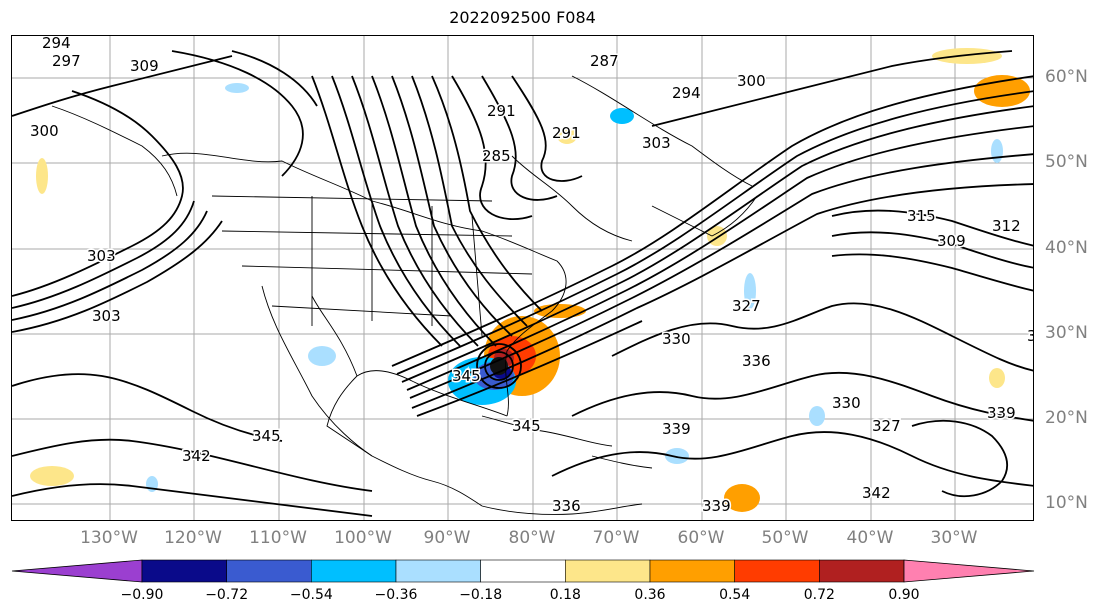  Describe the element at coordinates (616, 538) in the screenshot. I see `longitude-label: 70°W` at that location.